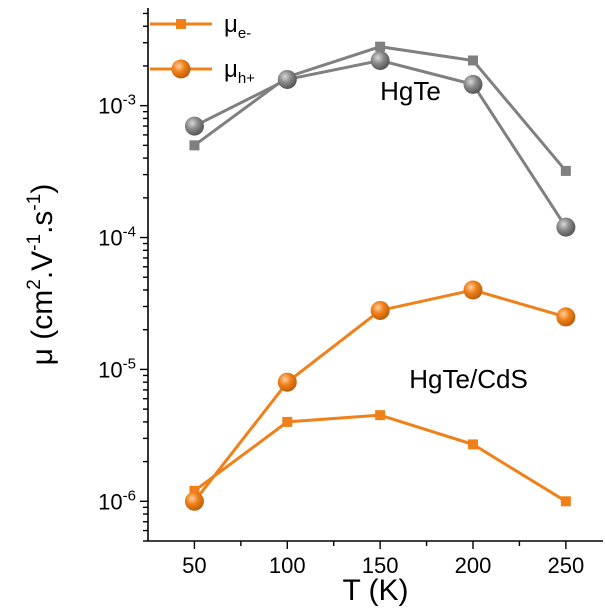  I want to click on y-title-sup2: -1, so click(34, 242).